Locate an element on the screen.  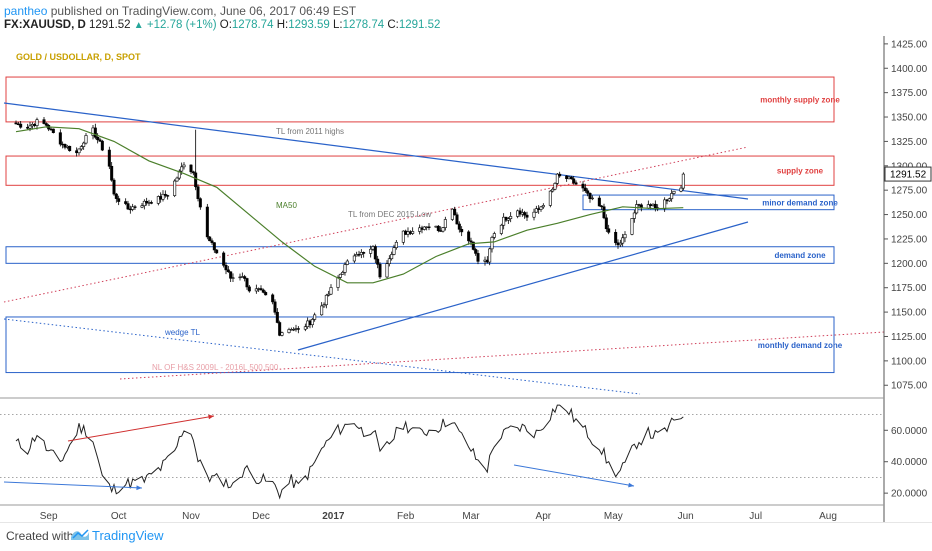
price-tick-label: 1200.00 is located at coordinates (909, 264).